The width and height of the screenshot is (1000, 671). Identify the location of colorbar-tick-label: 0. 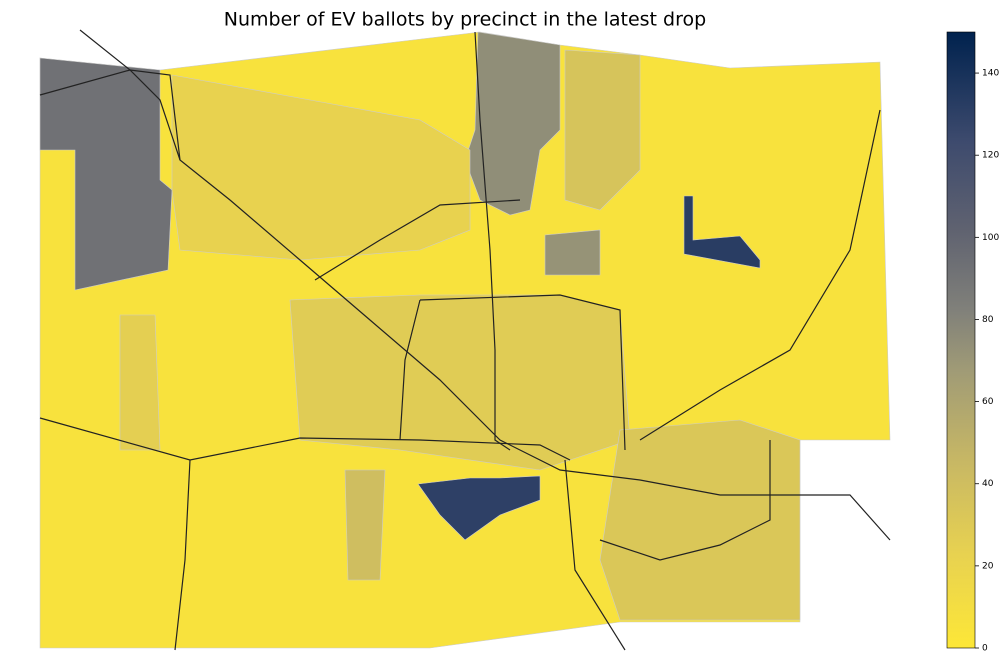
(985, 649).